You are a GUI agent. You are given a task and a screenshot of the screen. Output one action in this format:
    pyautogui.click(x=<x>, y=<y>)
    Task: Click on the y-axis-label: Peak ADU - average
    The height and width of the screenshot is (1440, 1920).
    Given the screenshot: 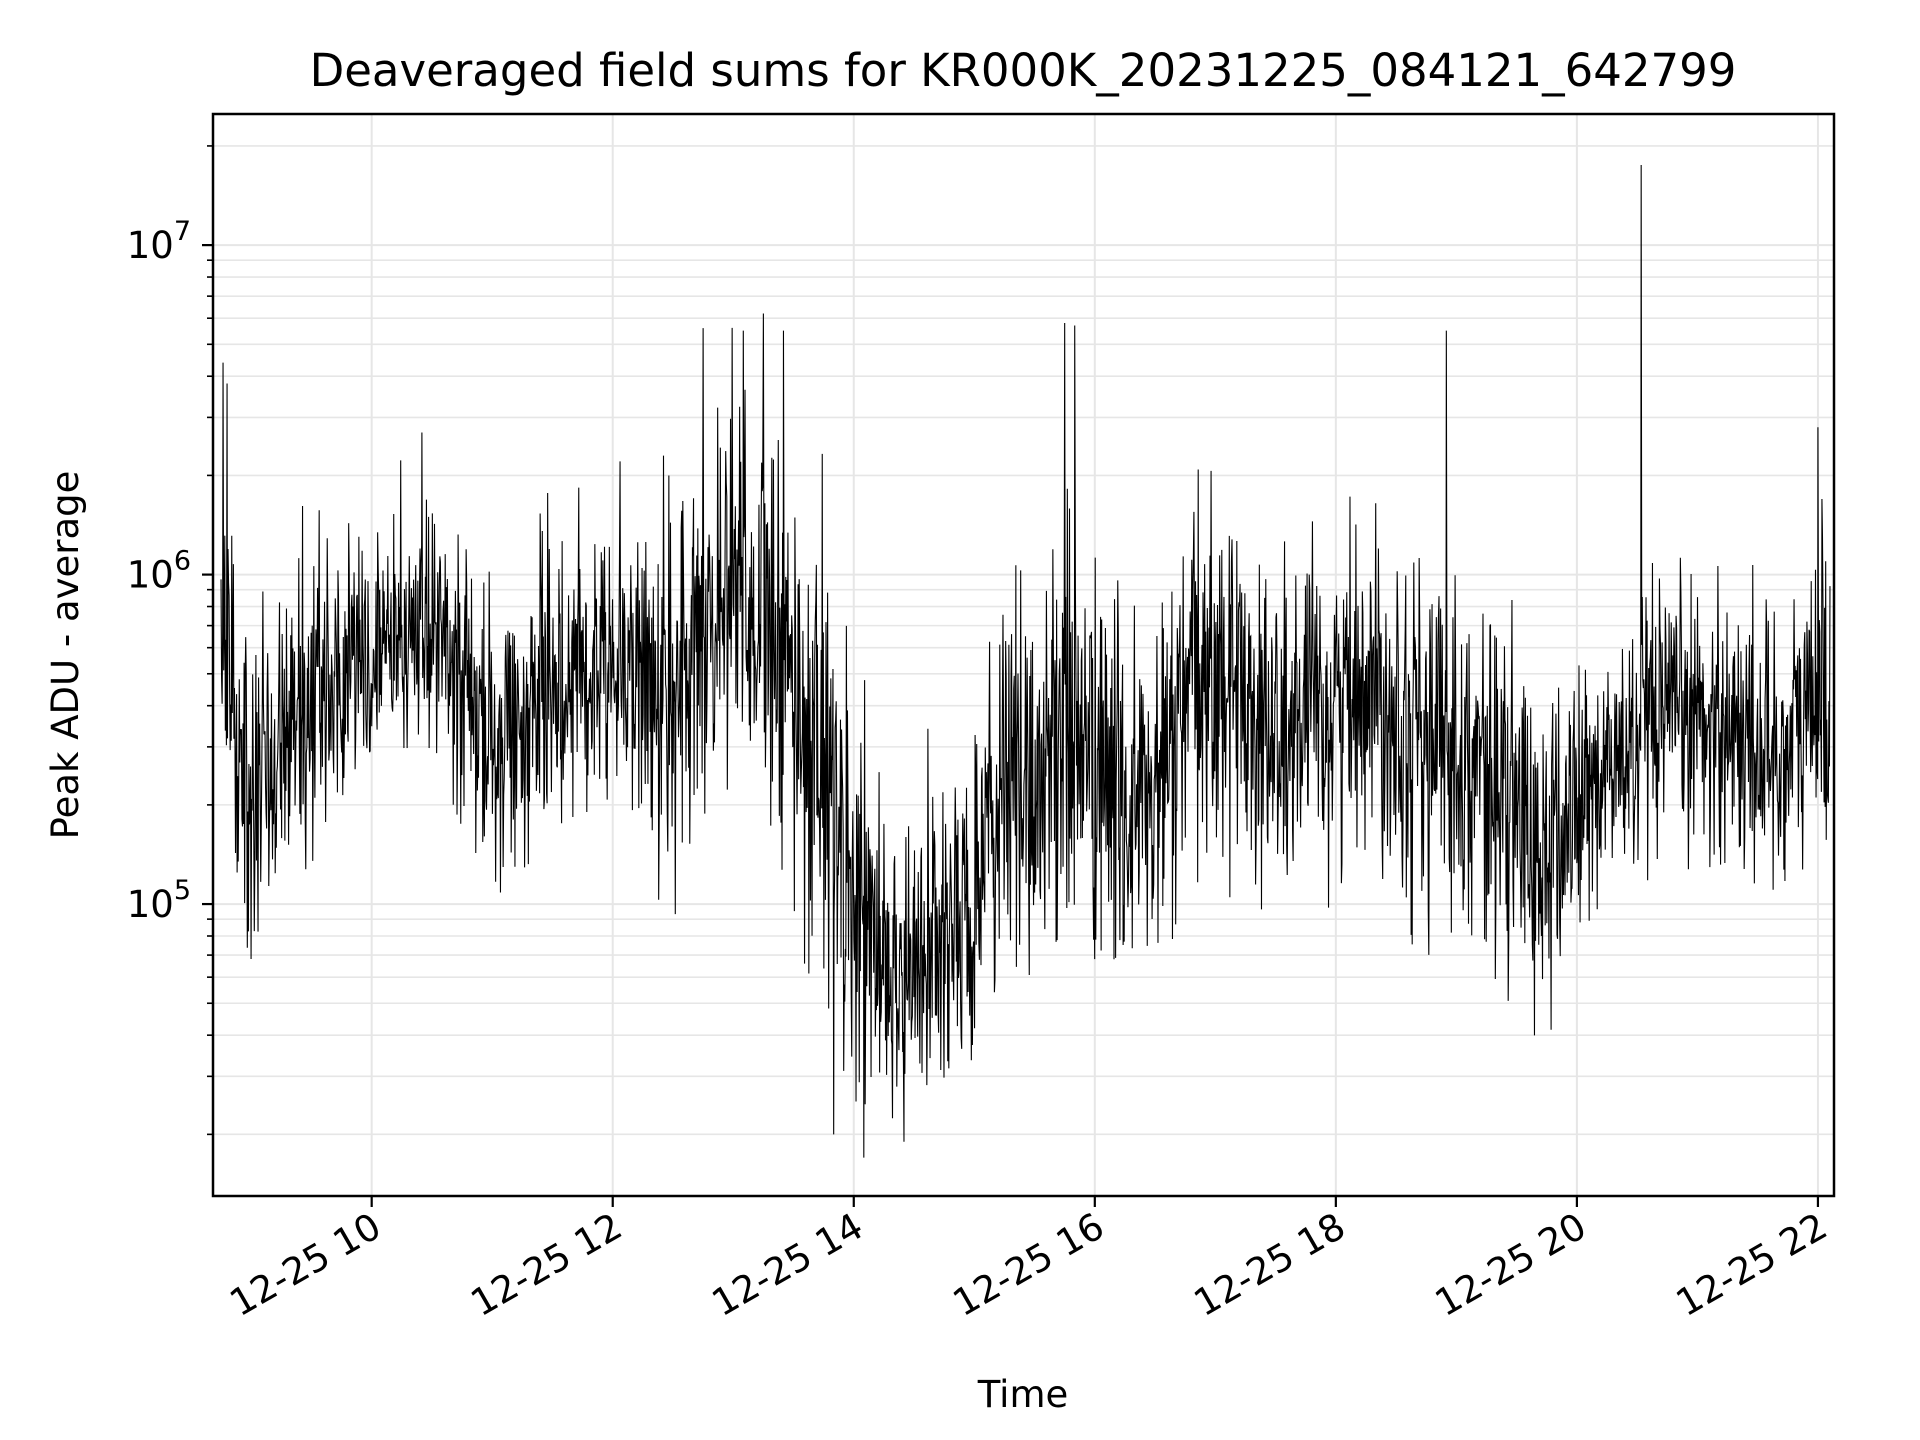 What is the action you would take?
    pyautogui.click(x=65, y=655)
    